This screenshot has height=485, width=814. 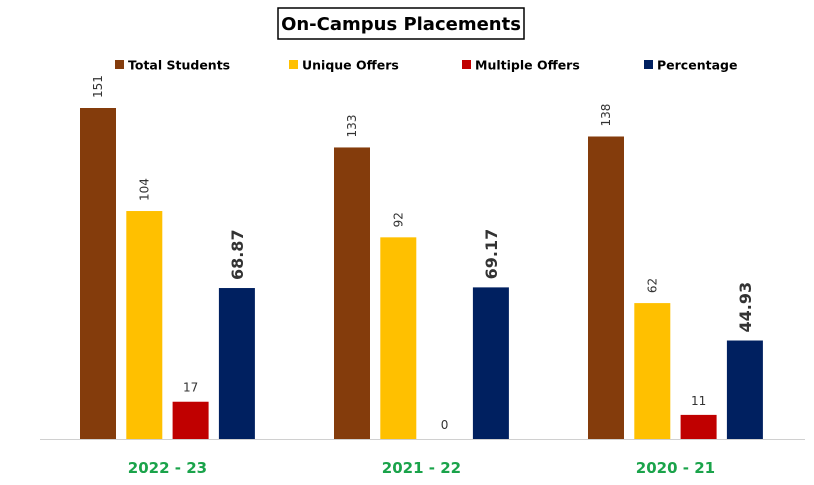 I want to click on legend-label: Percentage, so click(x=697, y=65).